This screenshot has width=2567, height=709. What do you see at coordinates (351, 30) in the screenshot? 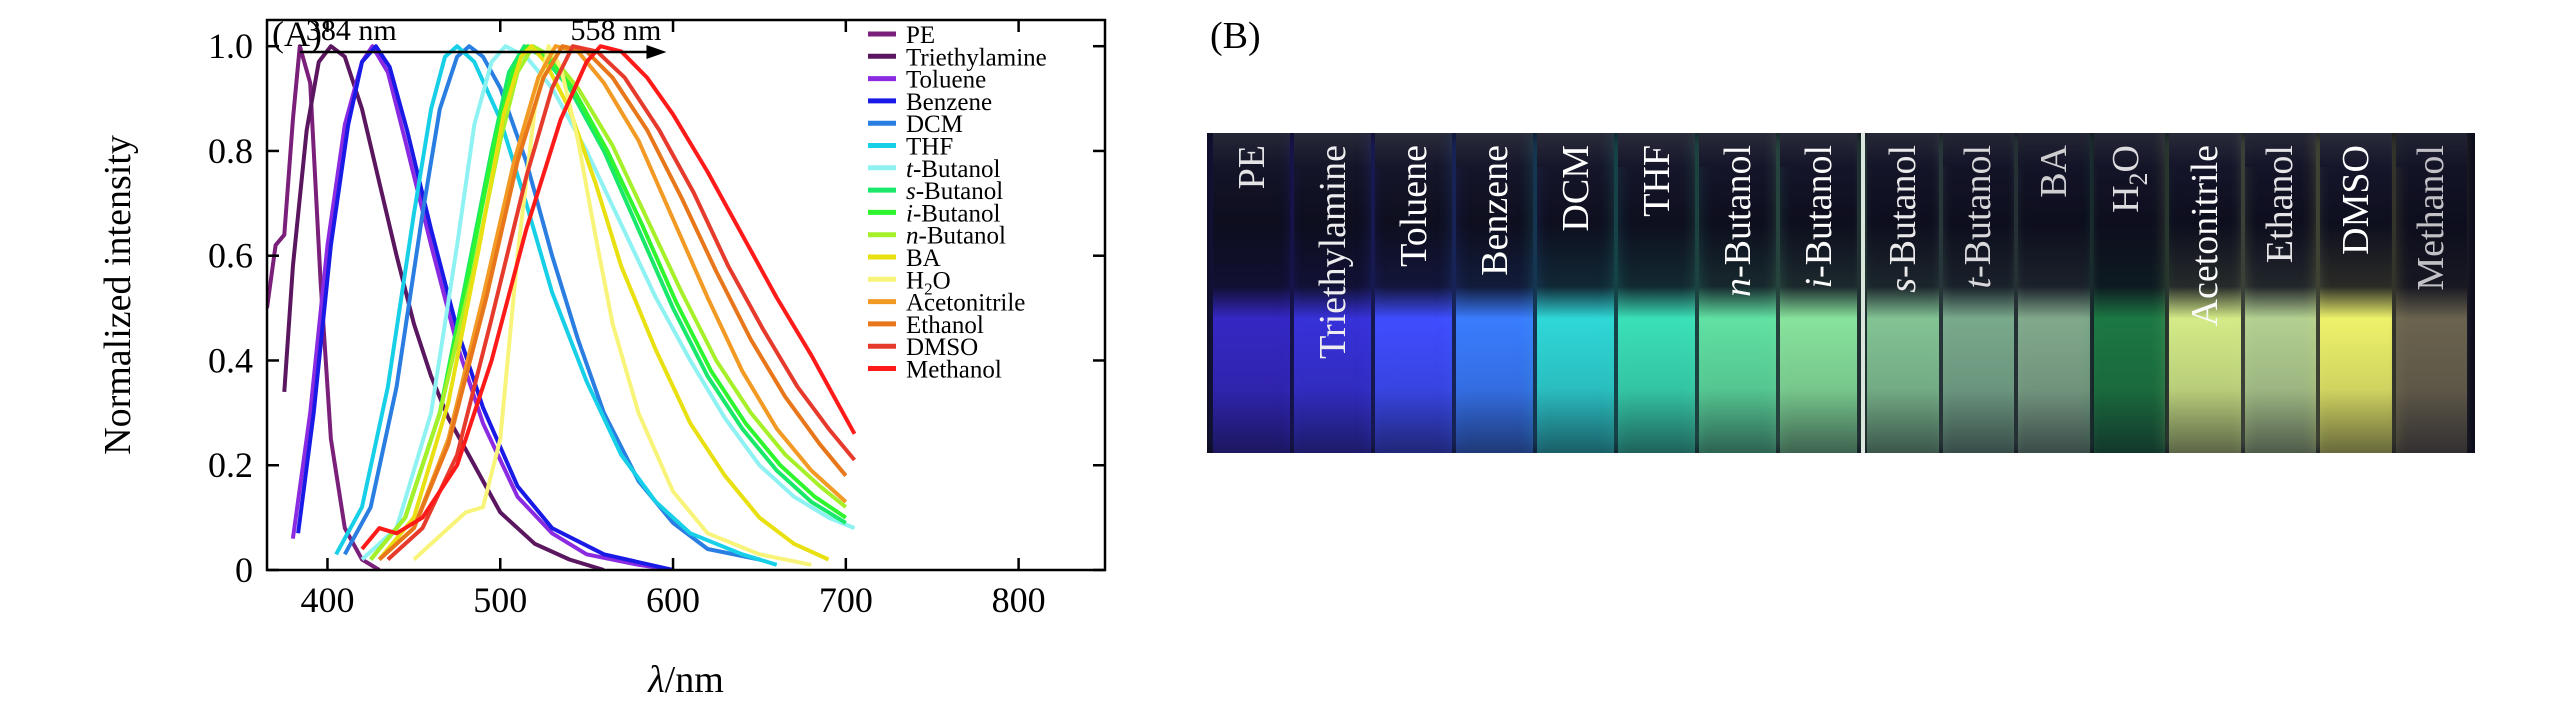
I see `start-wavelength-label: 384 nm` at bounding box center [351, 30].